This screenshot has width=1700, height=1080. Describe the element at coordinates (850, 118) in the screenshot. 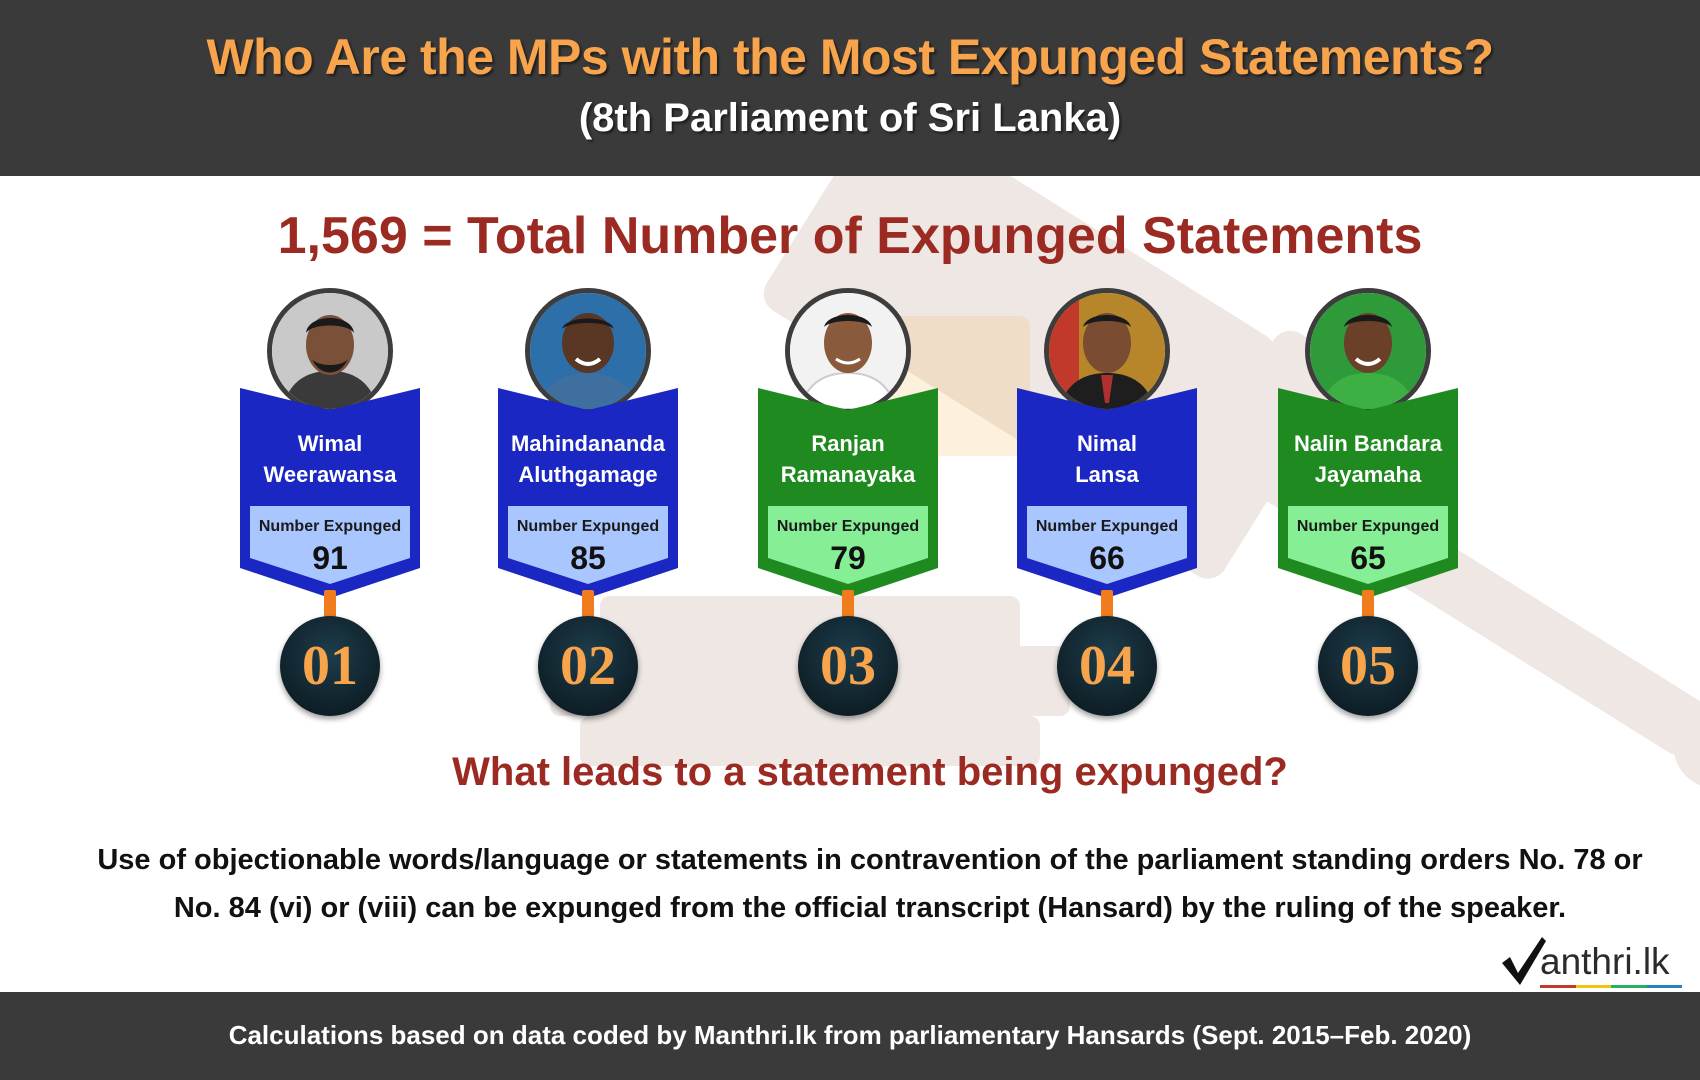

I see `page-subtitle: (8th Parliament of Sri Lanka)` at that location.